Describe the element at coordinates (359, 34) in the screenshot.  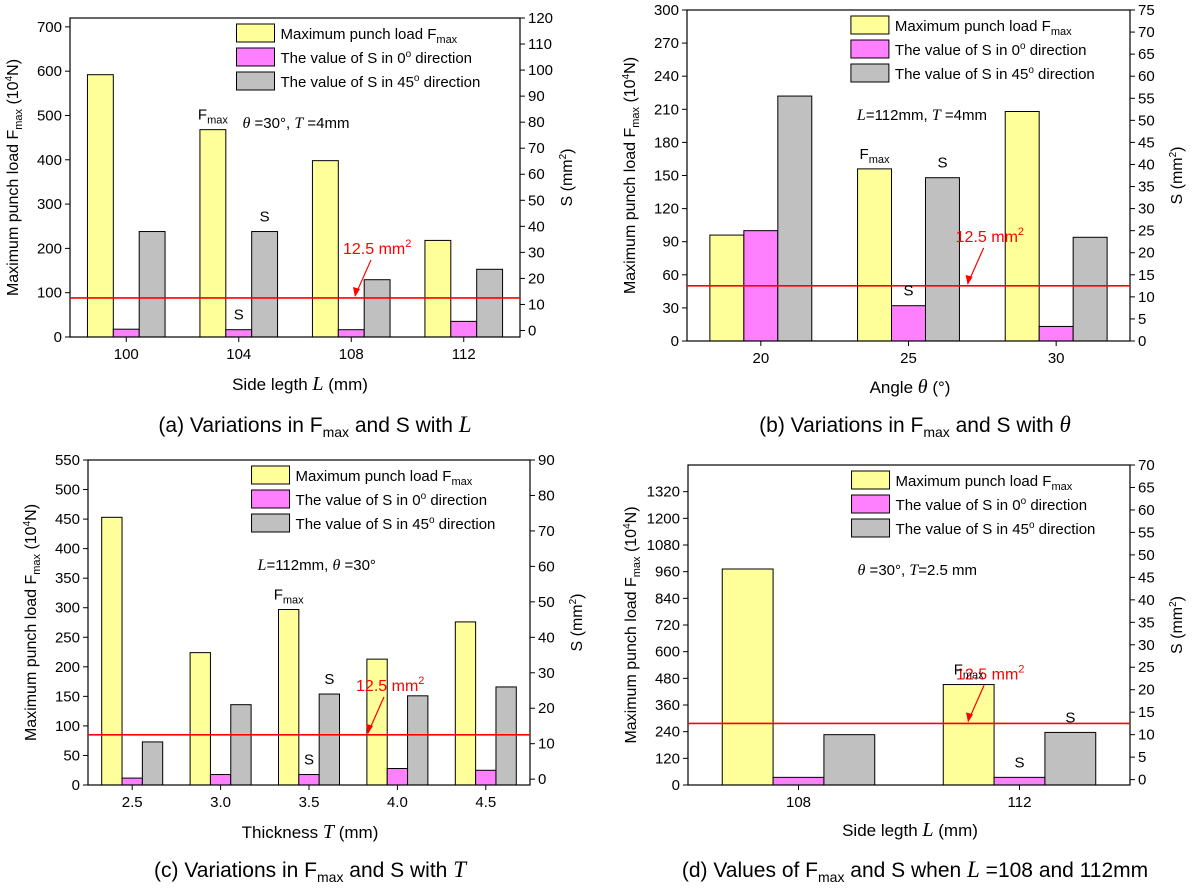
I see `legend-part: Maximum punch load F` at that location.